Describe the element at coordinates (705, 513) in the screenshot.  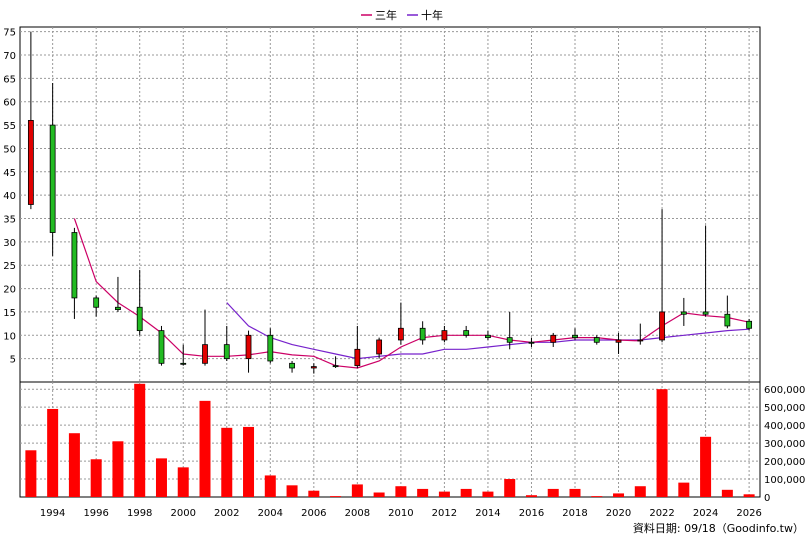
I see `x-tick-label: 2024` at that location.